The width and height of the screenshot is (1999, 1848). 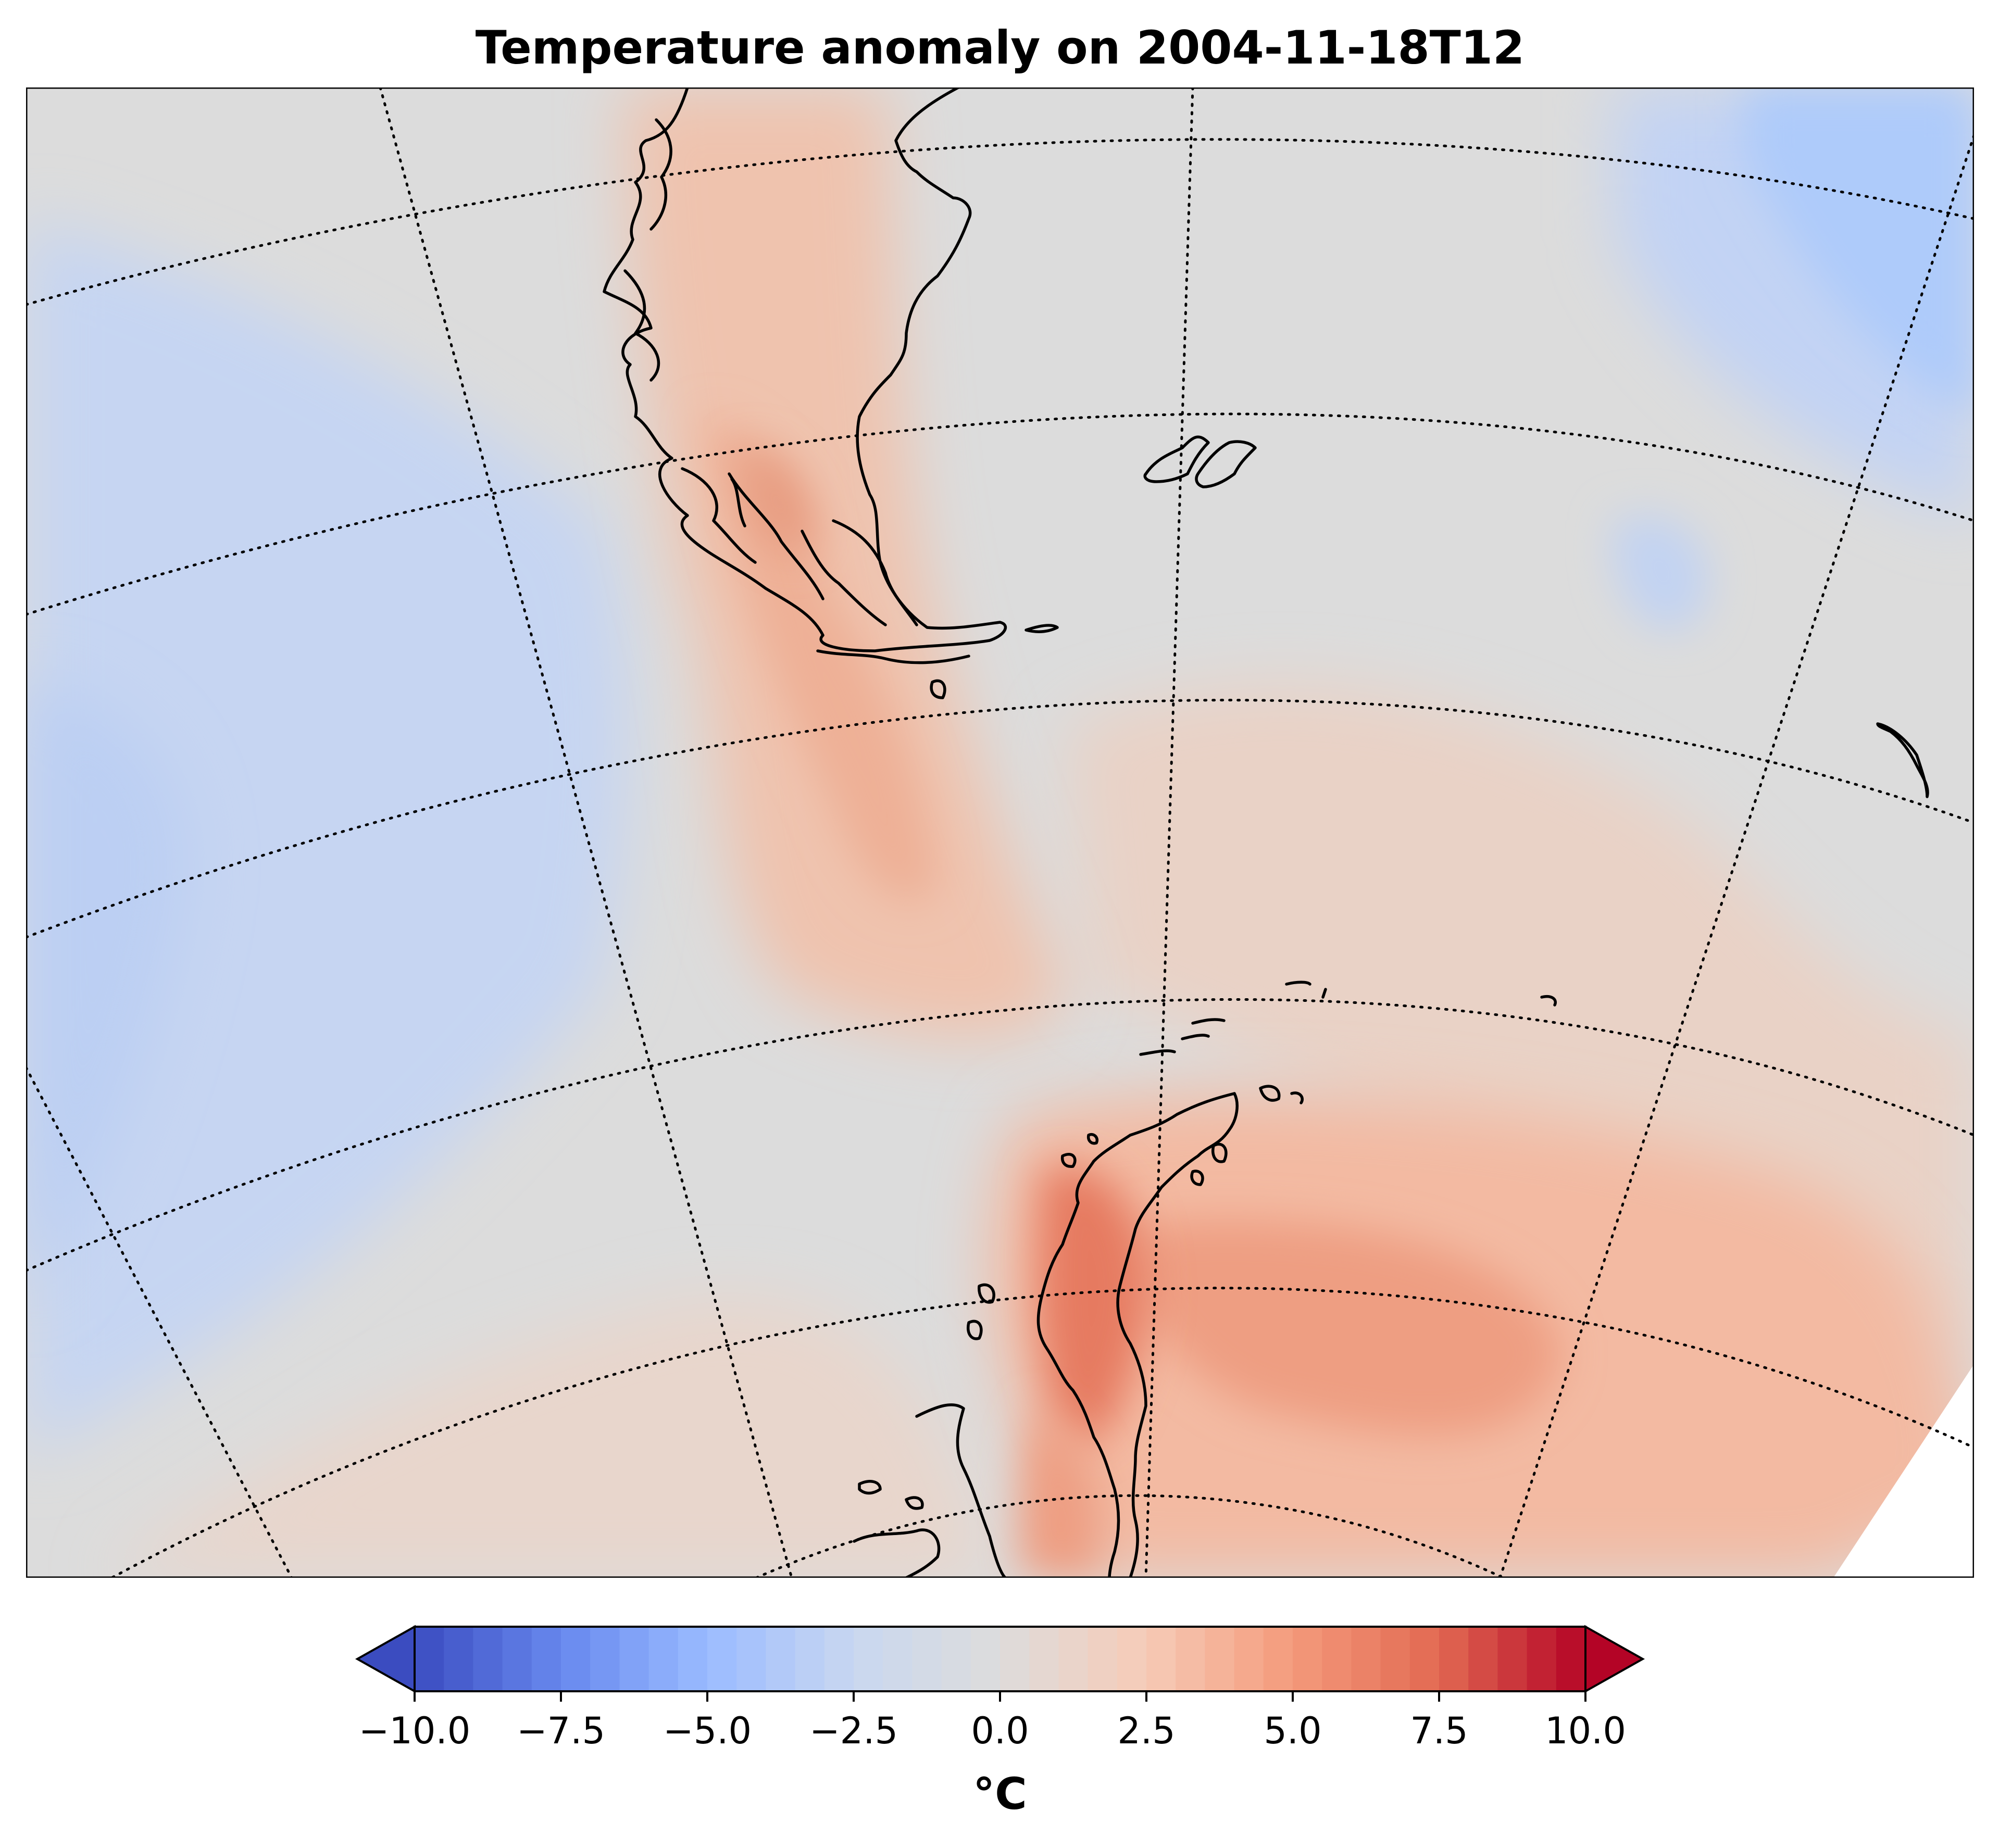 I want to click on colorbar: −10.0 −7.5 −5.0 −2.5 0.0 2.5 5.0 7.5 10.0 °C, so click(x=1000, y=1722).